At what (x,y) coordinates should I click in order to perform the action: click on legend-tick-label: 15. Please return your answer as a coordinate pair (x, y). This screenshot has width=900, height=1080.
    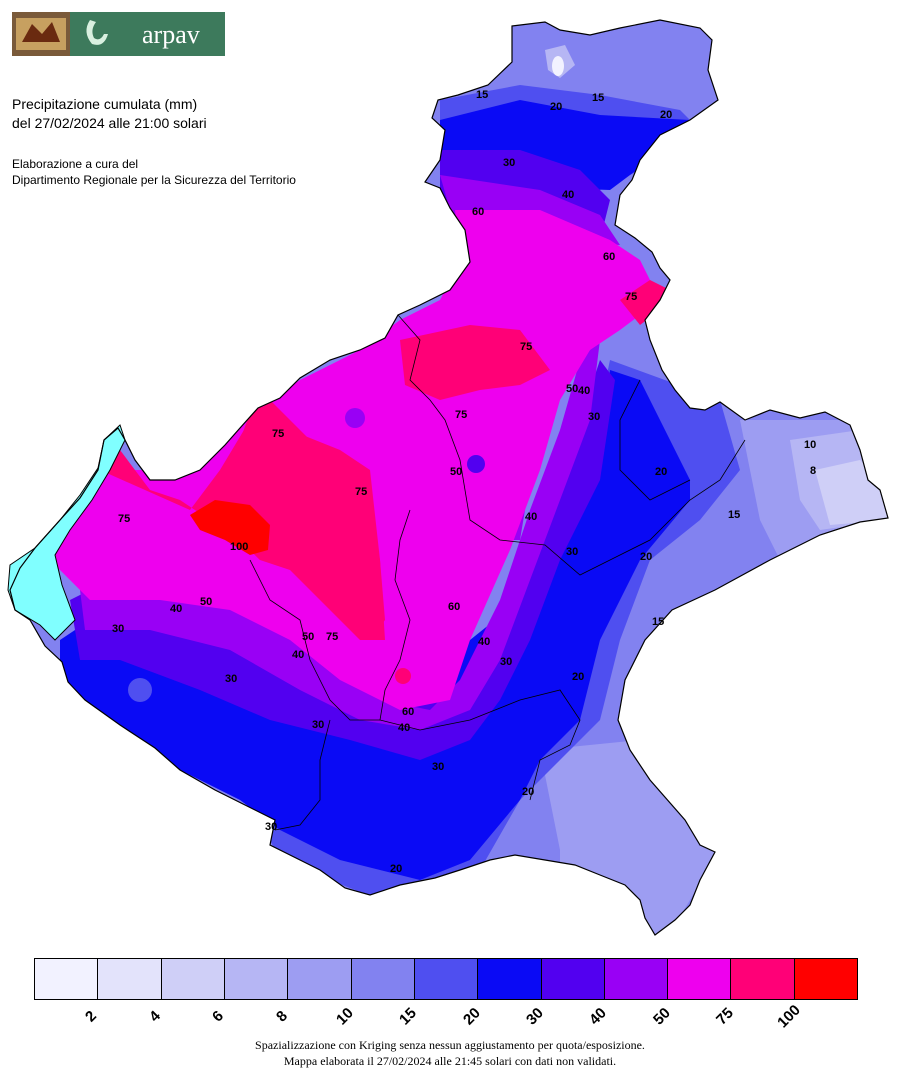
    Looking at the image, I should click on (408, 1016).